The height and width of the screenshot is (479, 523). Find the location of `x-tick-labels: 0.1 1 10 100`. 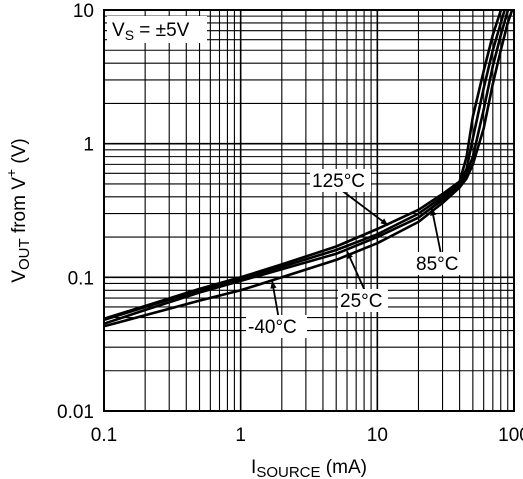

x-tick-labels: 0.1 1 10 100 is located at coordinates (307, 435).